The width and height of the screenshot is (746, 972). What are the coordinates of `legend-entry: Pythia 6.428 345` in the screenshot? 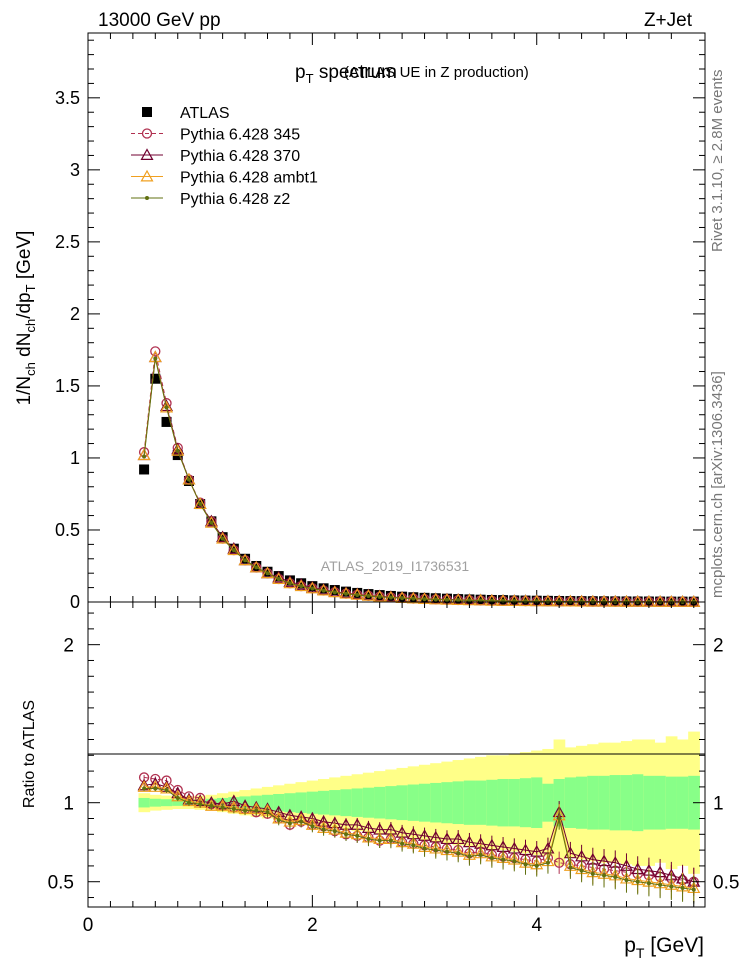 It's located at (215, 135).